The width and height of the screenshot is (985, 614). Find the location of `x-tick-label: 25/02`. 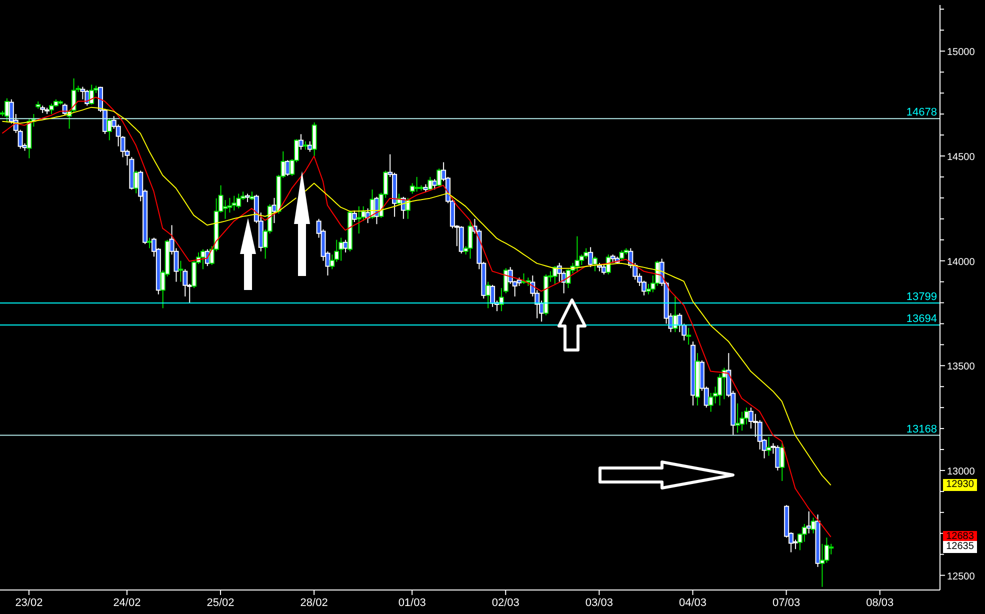

x-tick-label: 25/02 is located at coordinates (220, 603).